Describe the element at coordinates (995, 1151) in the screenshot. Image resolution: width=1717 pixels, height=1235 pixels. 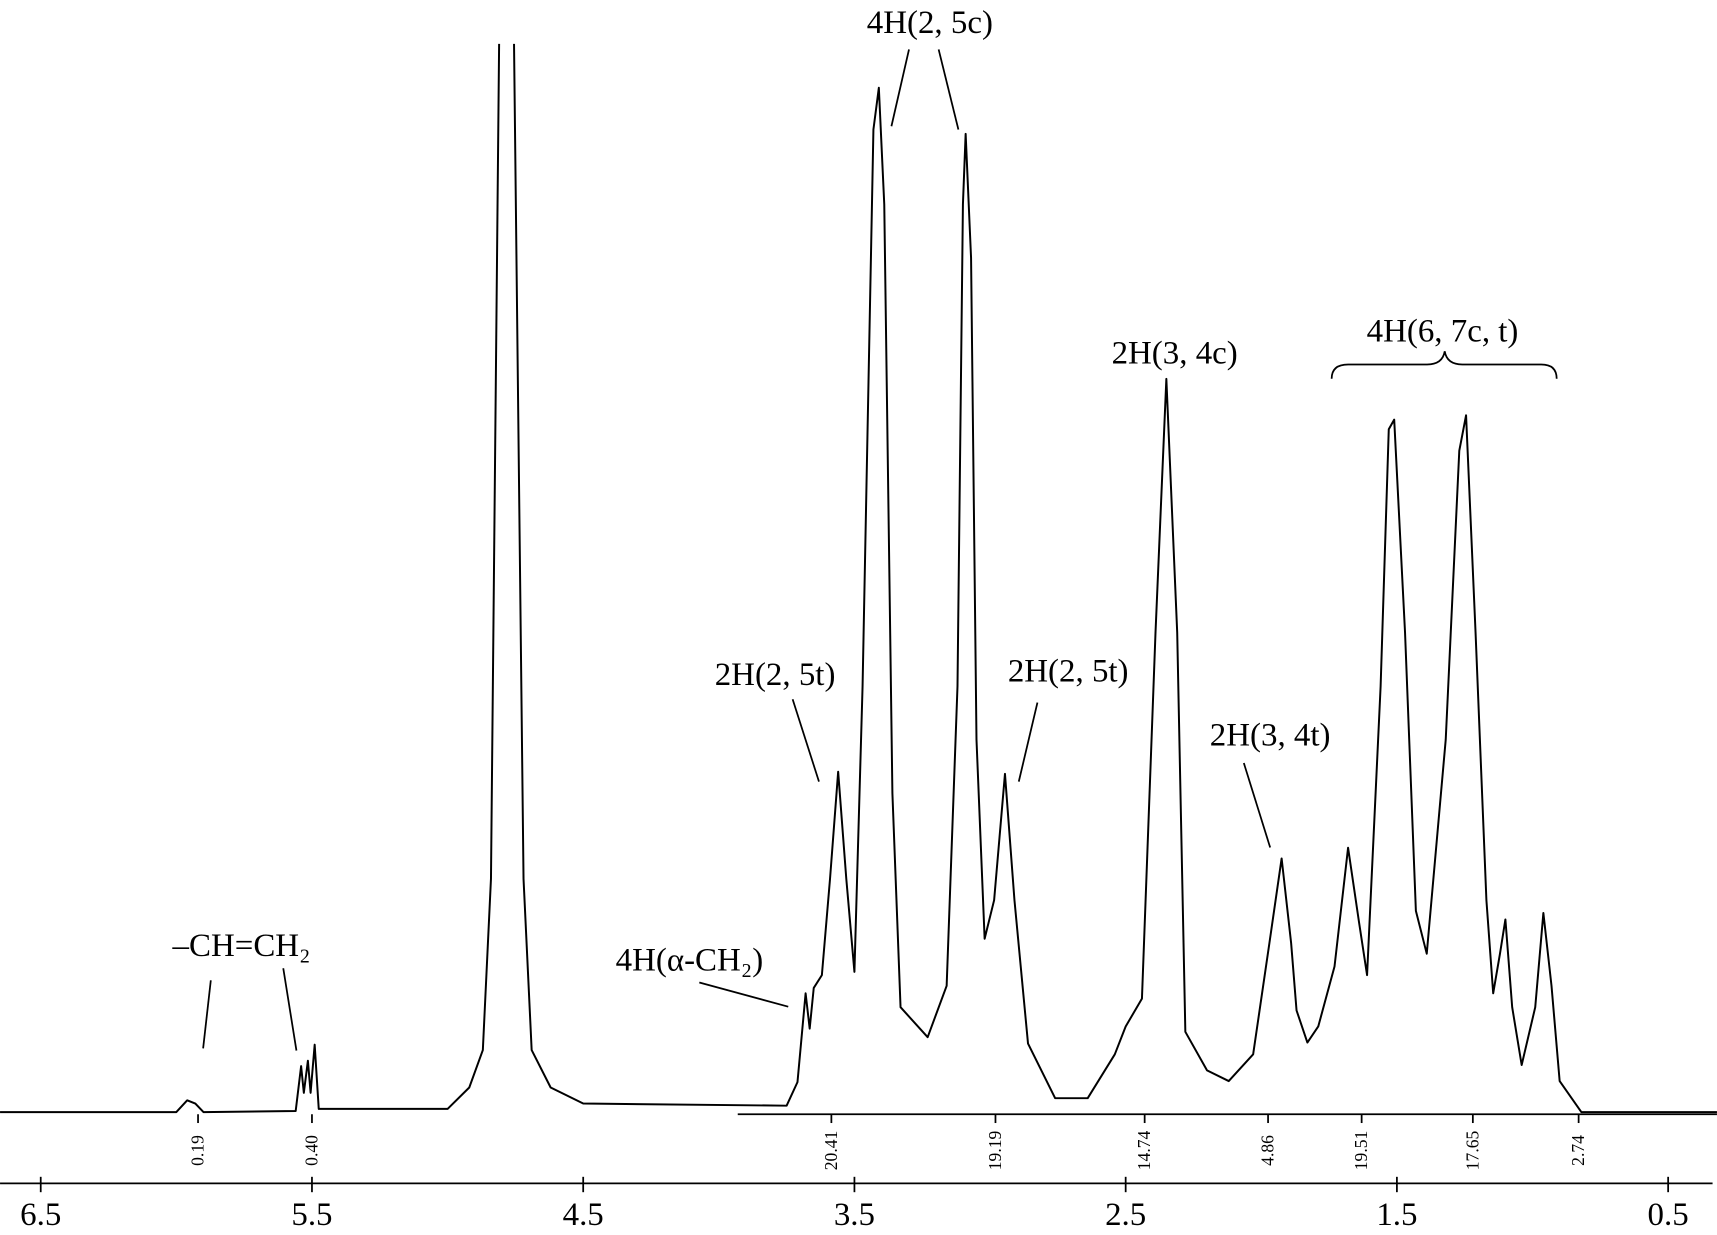
I see `integral-label: 19.19` at that location.